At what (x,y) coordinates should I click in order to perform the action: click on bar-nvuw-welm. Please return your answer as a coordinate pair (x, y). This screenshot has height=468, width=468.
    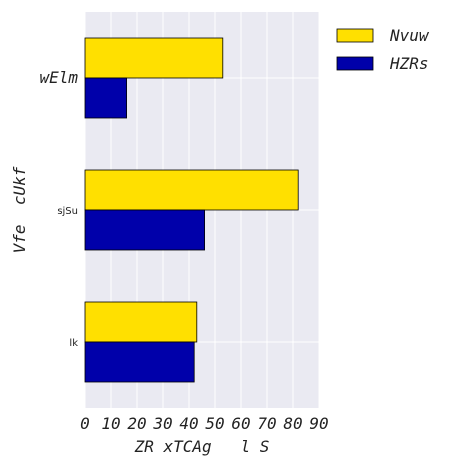
    Looking at the image, I should click on (154, 58).